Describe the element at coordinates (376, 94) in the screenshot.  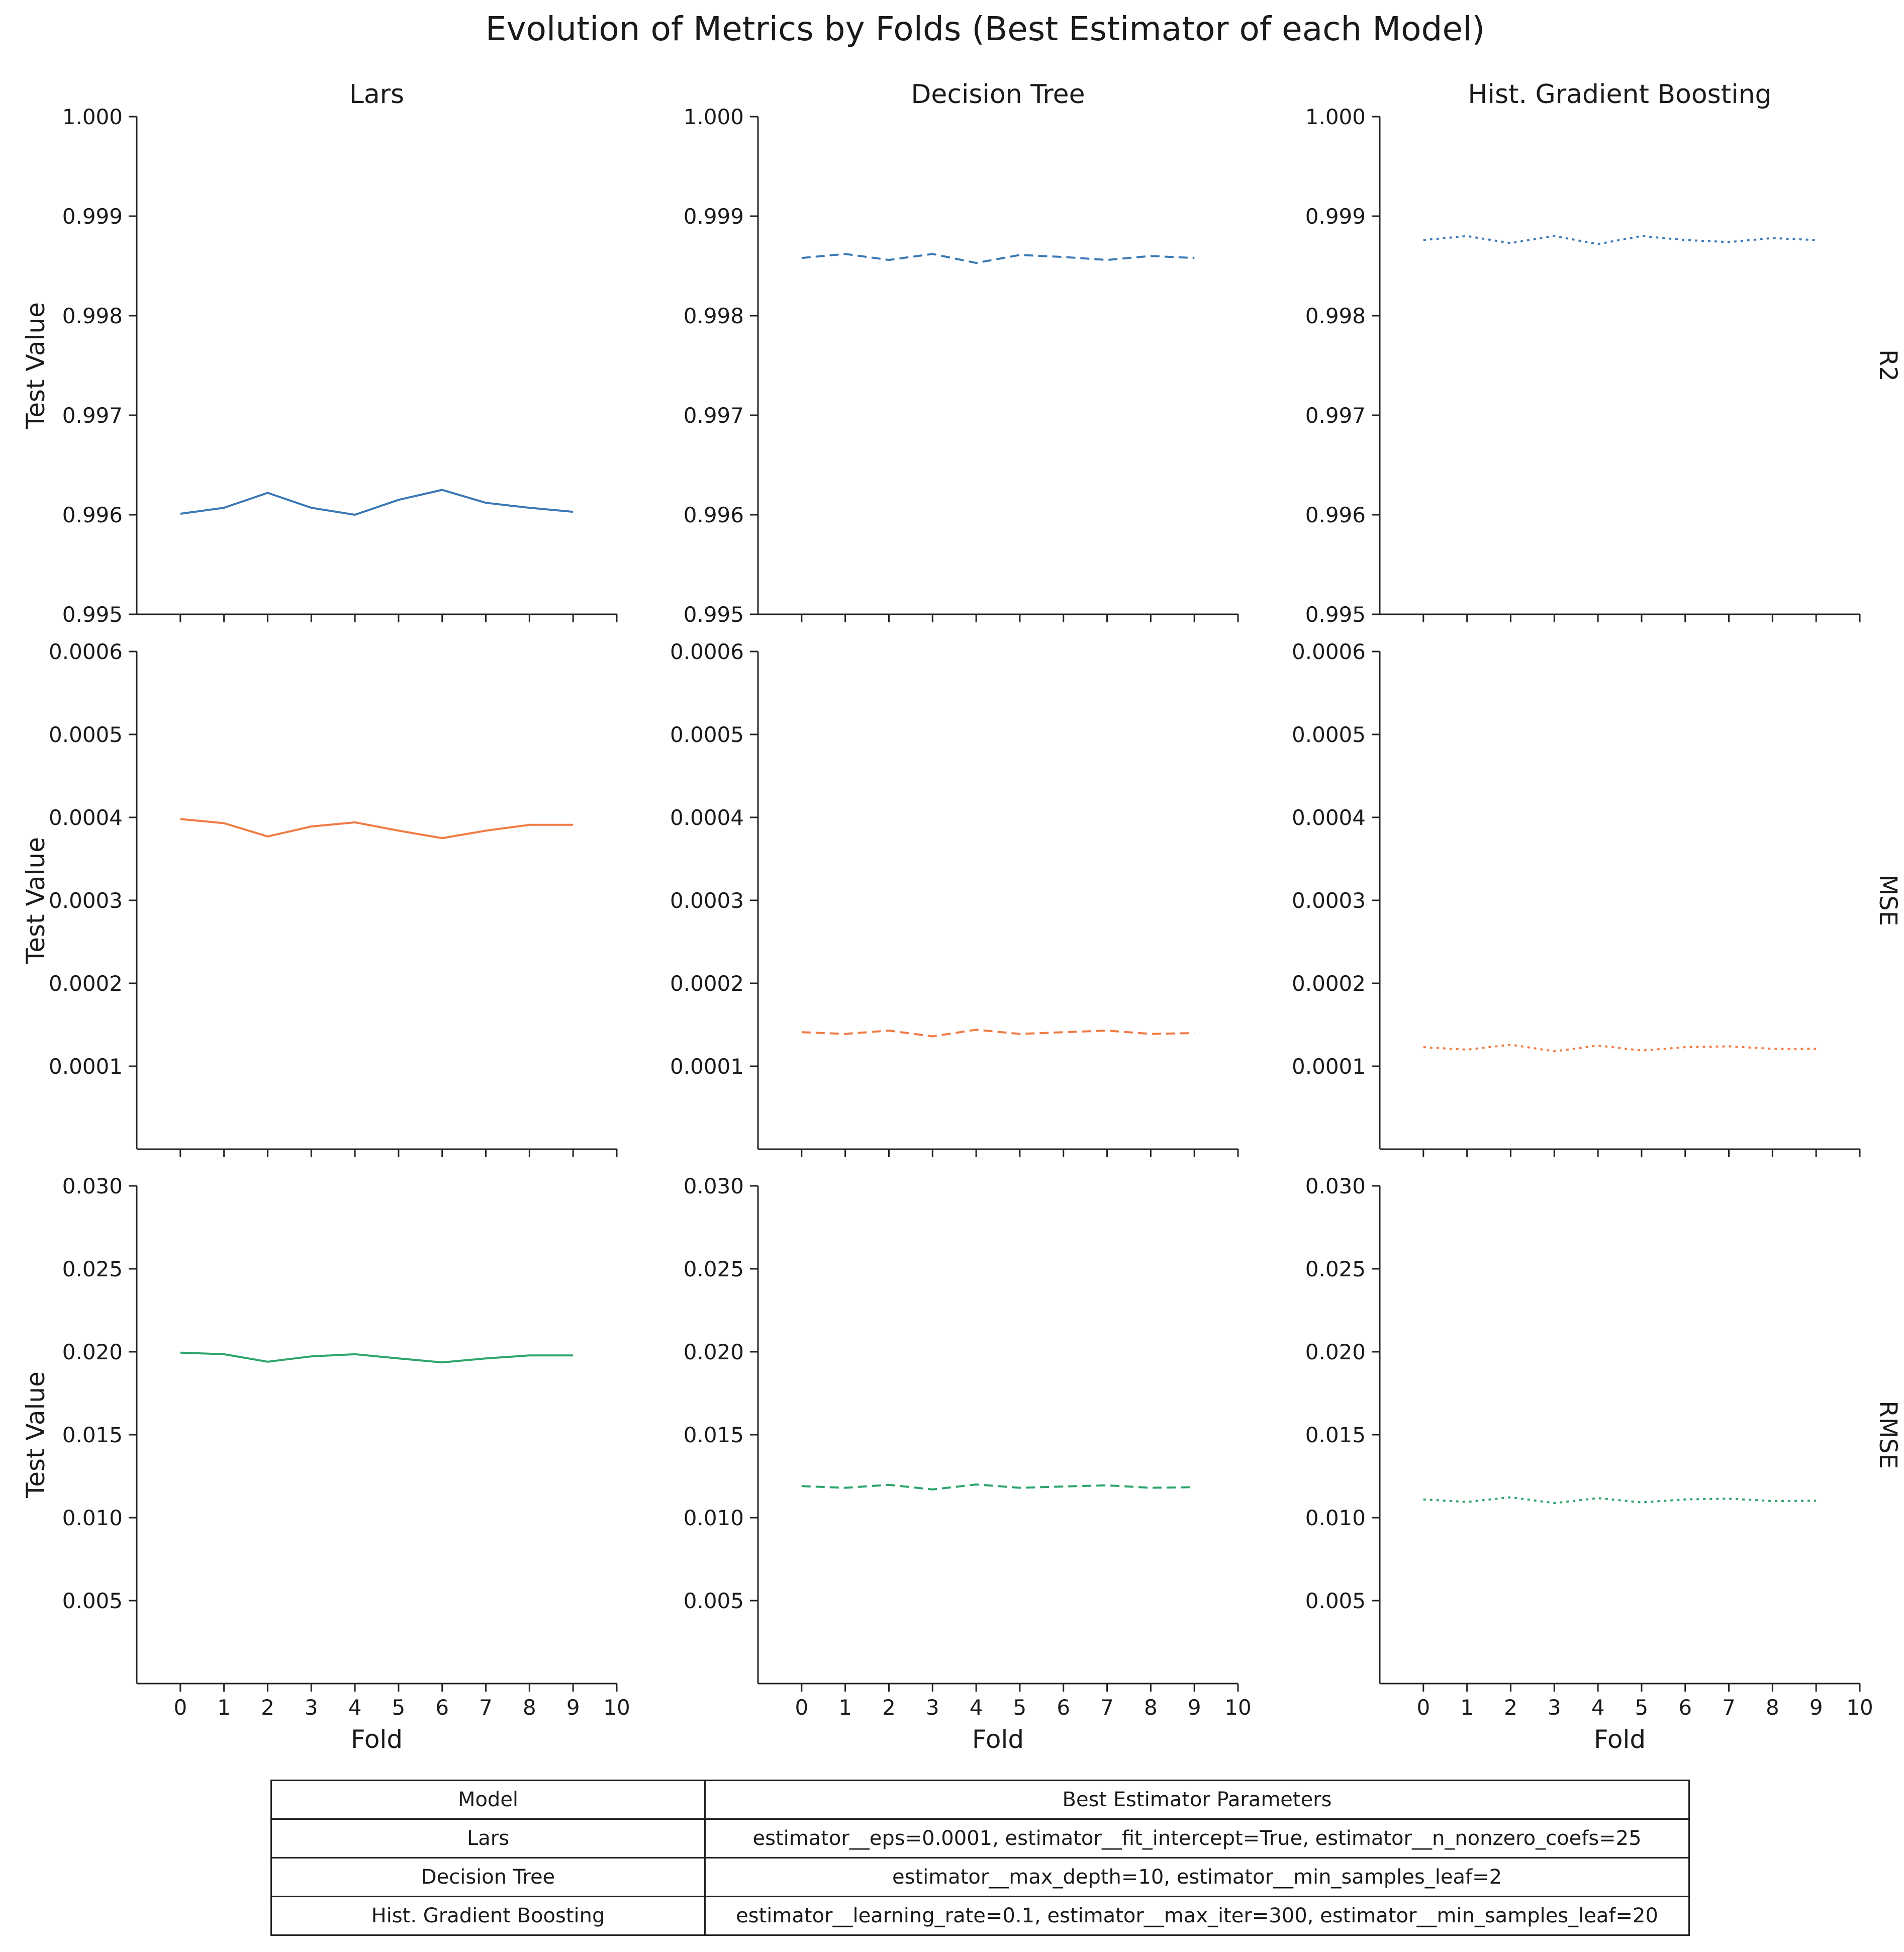
I see `column-title: Lars` at that location.